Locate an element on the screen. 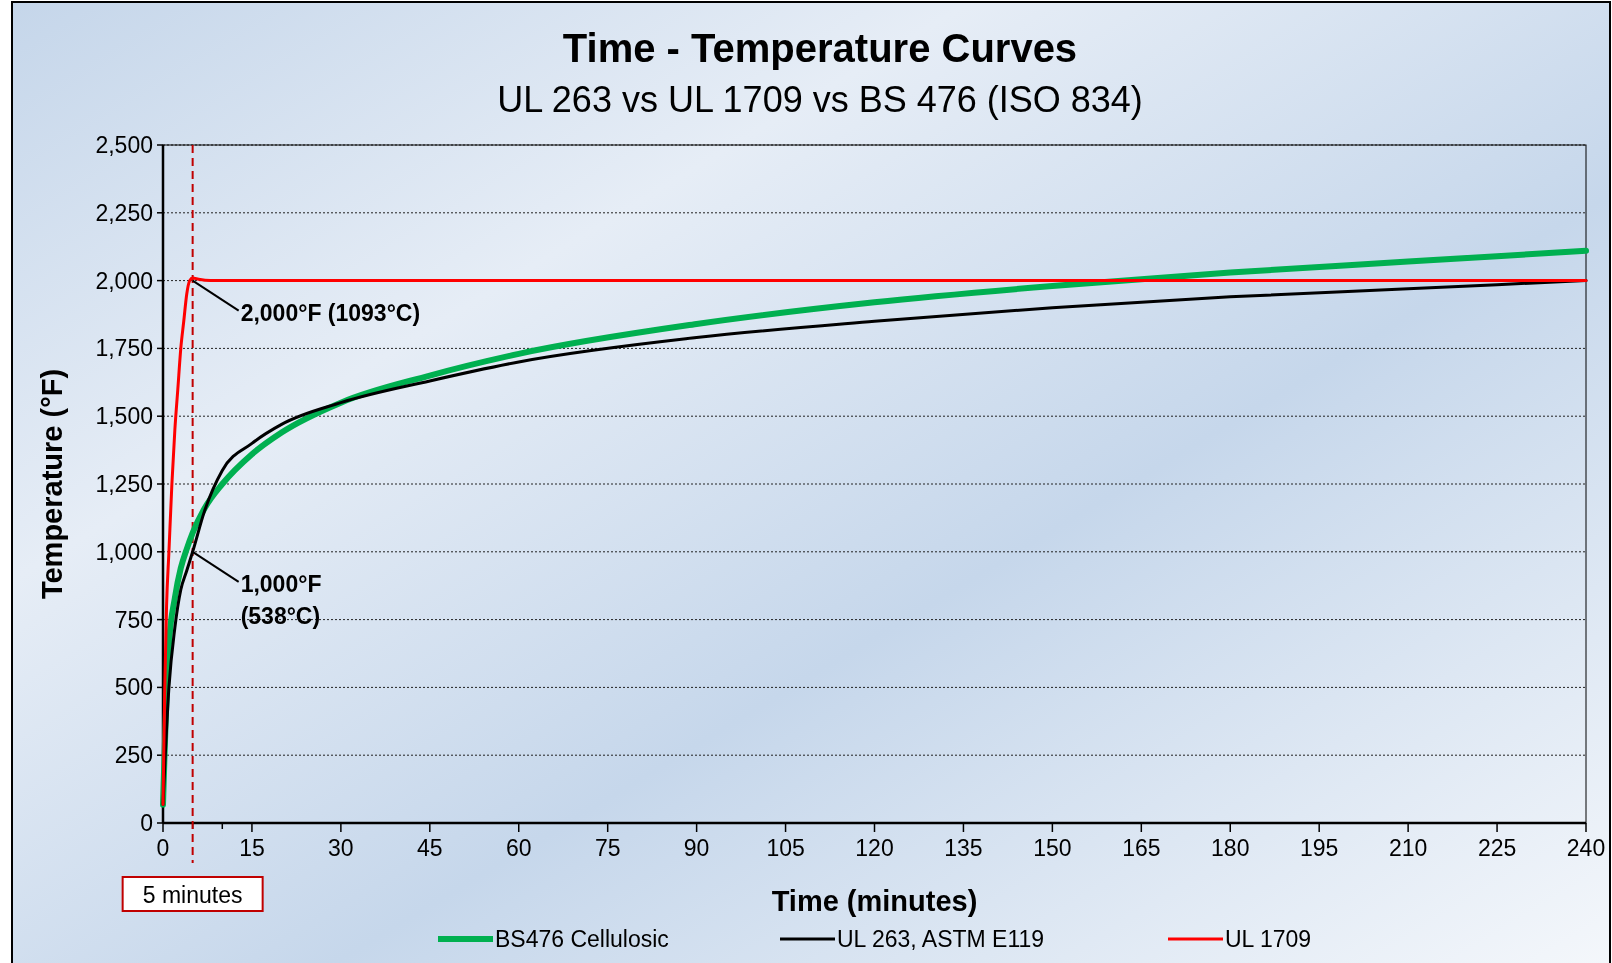 This screenshot has width=1612, height=963. y-tick-label: 0 is located at coordinates (146, 823).